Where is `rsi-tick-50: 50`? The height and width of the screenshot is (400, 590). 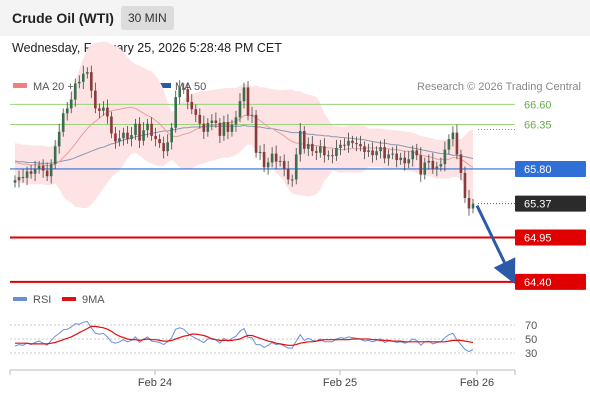 rsi-tick-50: 50 is located at coordinates (531, 340).